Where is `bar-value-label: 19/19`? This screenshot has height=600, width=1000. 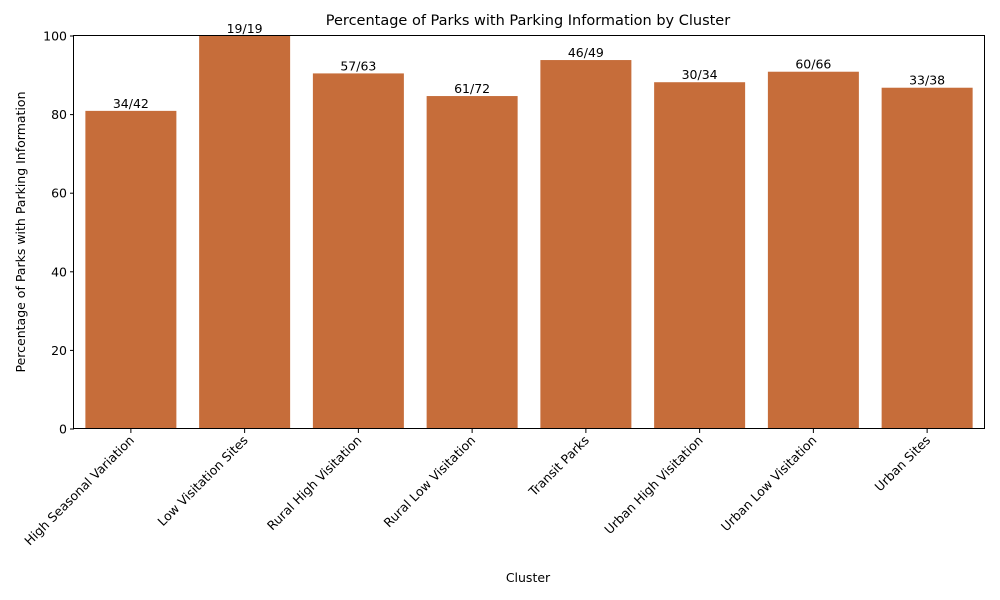 bar-value-label: 19/19 is located at coordinates (245, 28).